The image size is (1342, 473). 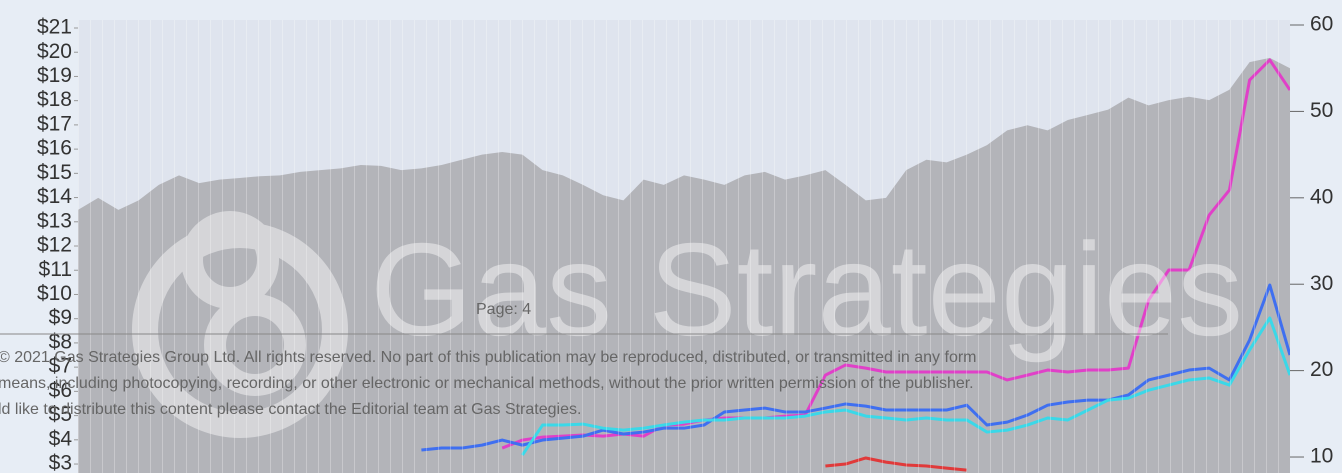 What do you see at coordinates (55, 269) in the screenshot?
I see `y-tick-label: $11` at bounding box center [55, 269].